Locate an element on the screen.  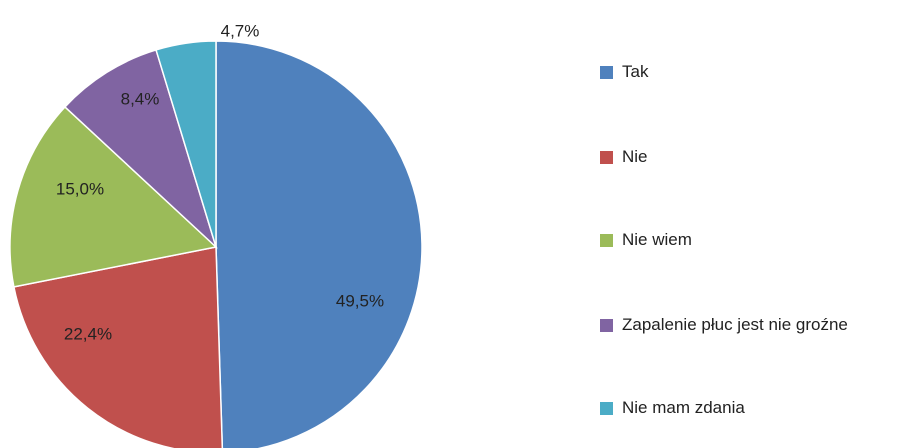
legend-item: Nie wiem is located at coordinates (760, 240).